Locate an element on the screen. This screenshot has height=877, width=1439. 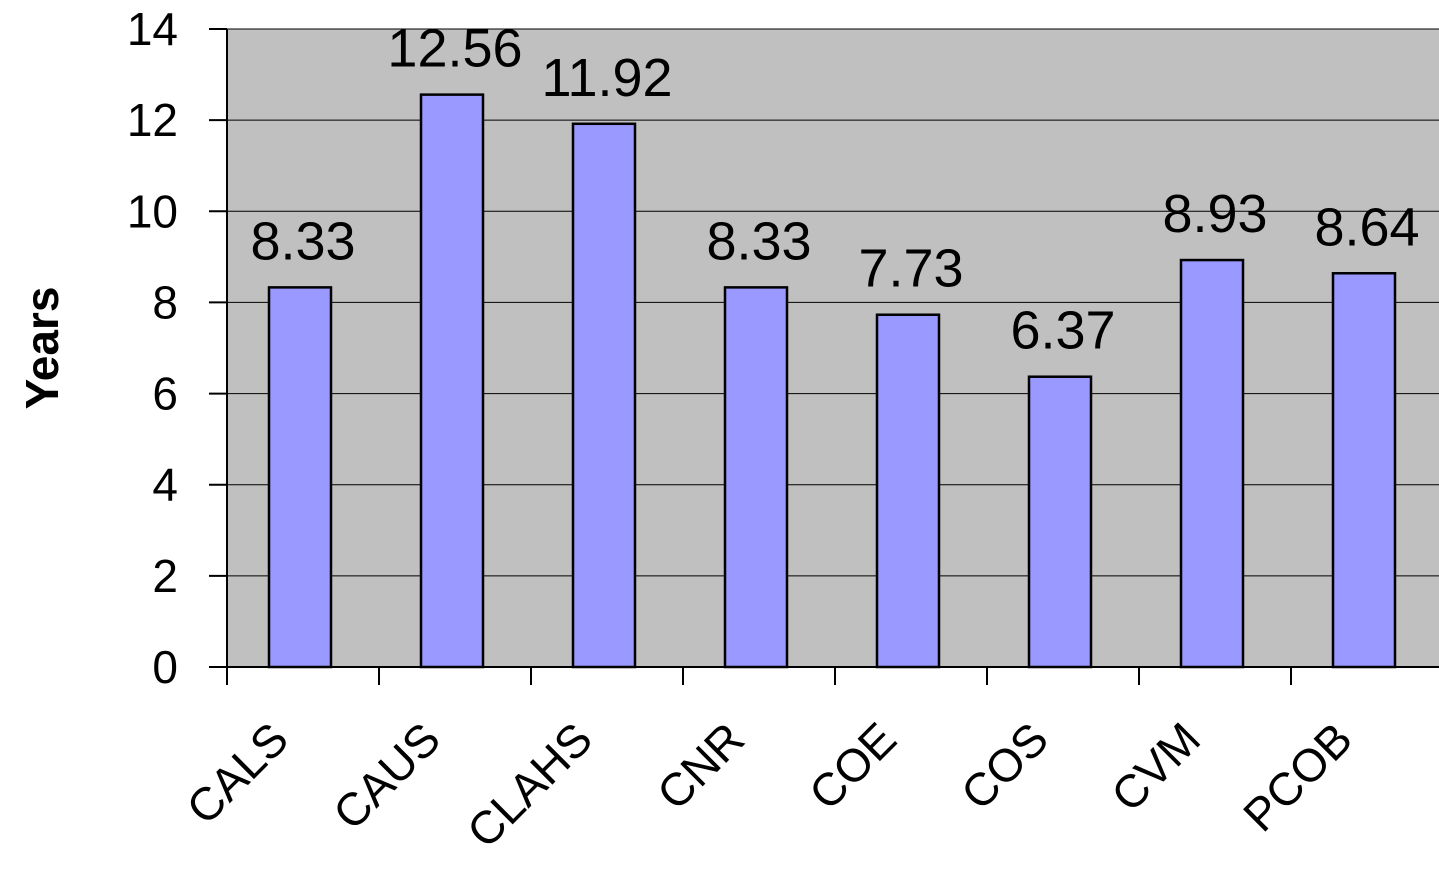
x-tick-label: CLAHS is located at coordinates (529, 784).